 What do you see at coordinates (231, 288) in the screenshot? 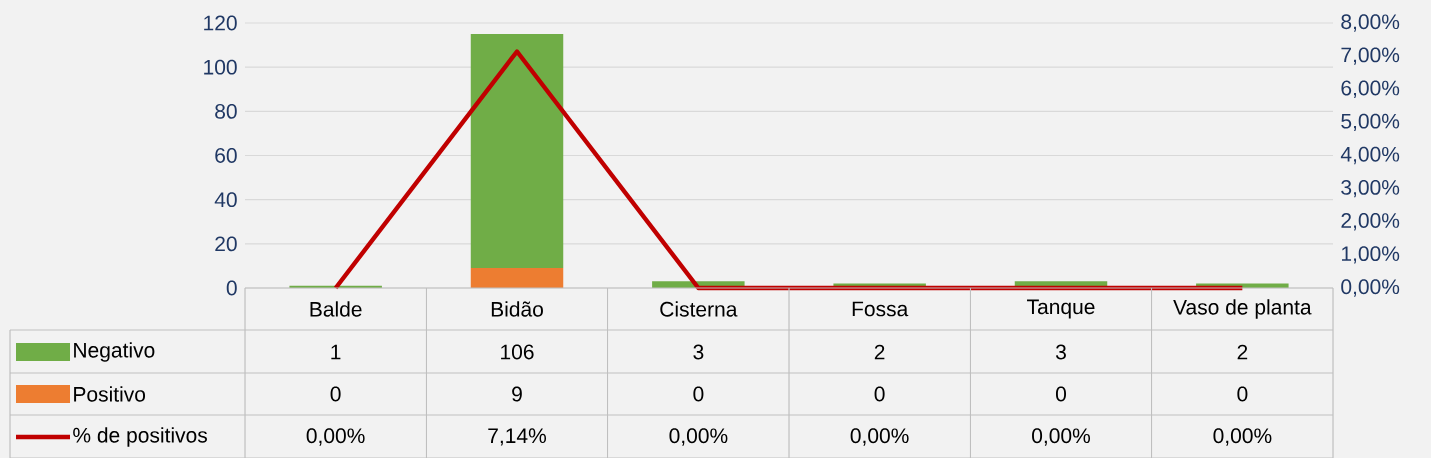
I see `y-tick-label: 0` at bounding box center [231, 288].